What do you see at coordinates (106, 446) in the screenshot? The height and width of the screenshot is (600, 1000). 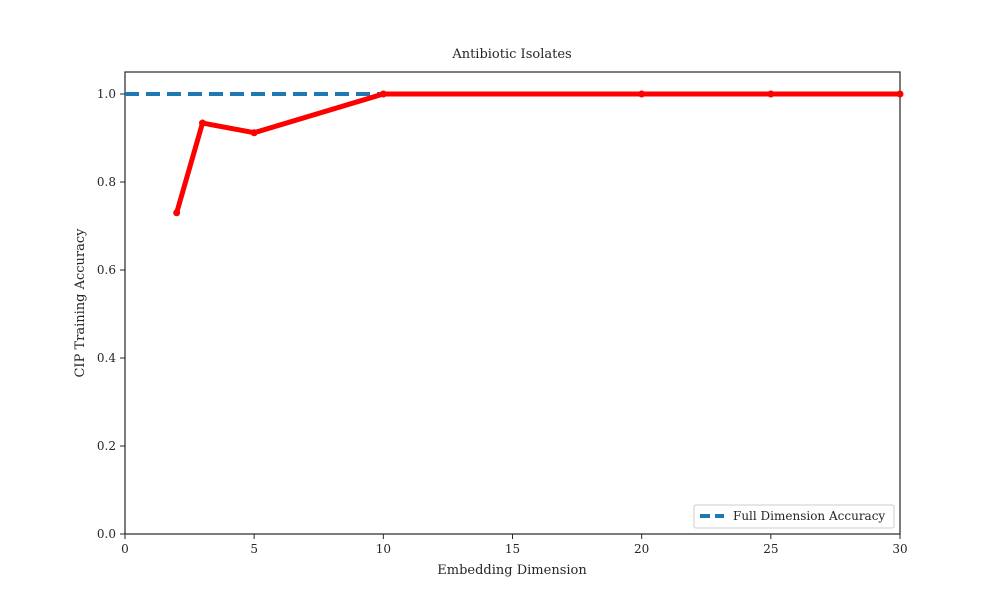 I see `y-tick-label: 0.2` at bounding box center [106, 446].